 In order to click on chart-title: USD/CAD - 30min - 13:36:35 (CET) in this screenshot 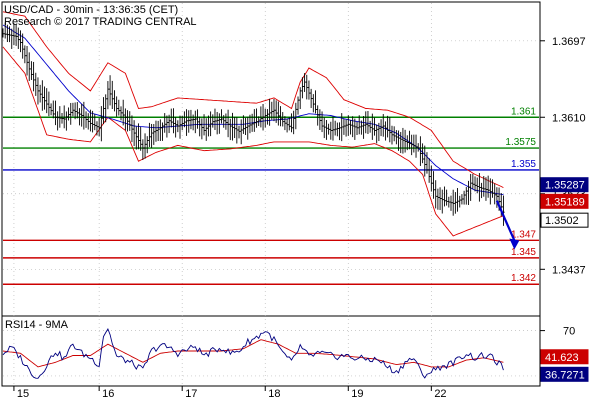, I will do `click(91, 10)`.